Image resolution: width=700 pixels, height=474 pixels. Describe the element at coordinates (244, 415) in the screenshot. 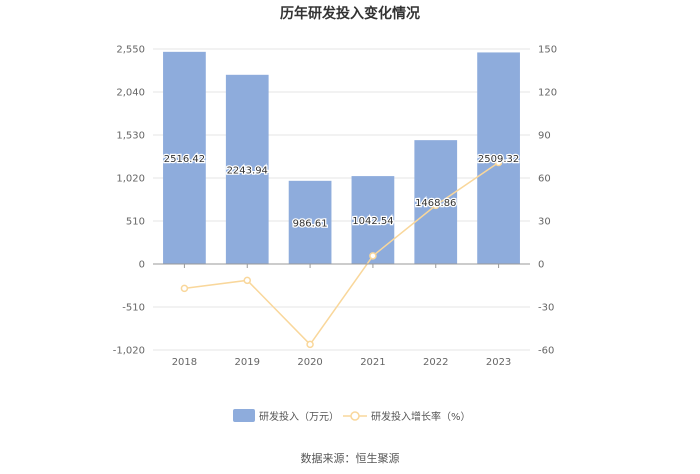

I see `legend-bar-swatch` at that location.